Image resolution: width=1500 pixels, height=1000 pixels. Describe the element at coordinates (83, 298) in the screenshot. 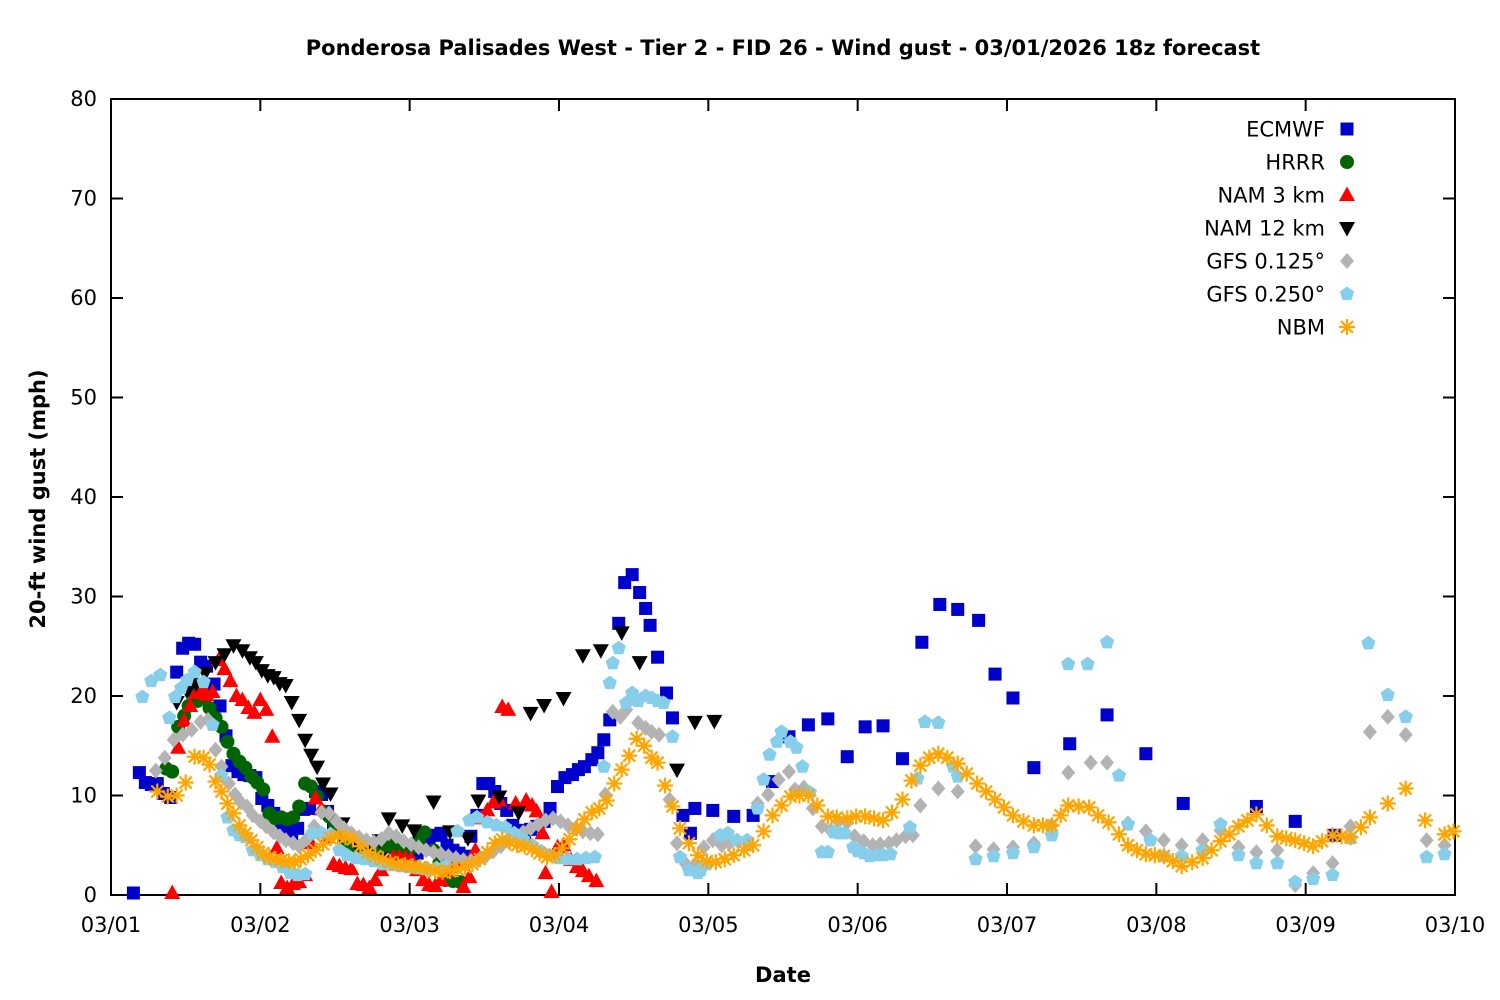

I see `y-tick-label: 60` at that location.